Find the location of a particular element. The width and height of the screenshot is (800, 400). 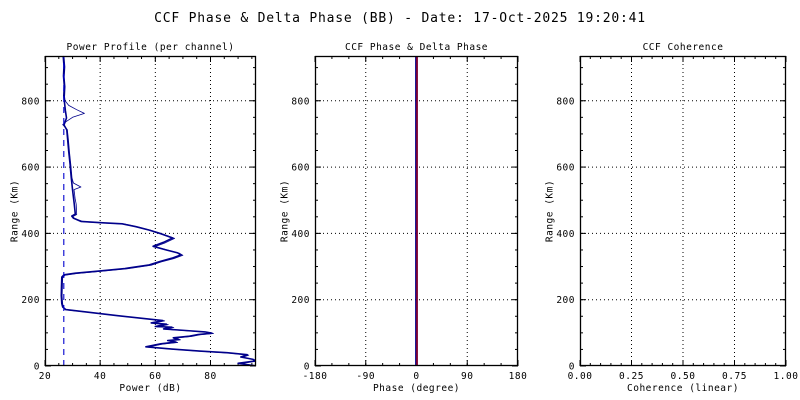

svg-text: 40 is located at coordinates (100, 376).